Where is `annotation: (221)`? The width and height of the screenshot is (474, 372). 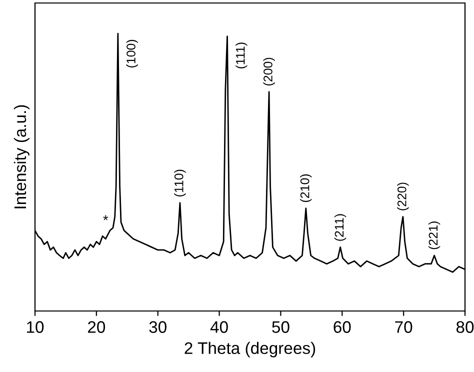 annotation: (221) is located at coordinates (434, 236).